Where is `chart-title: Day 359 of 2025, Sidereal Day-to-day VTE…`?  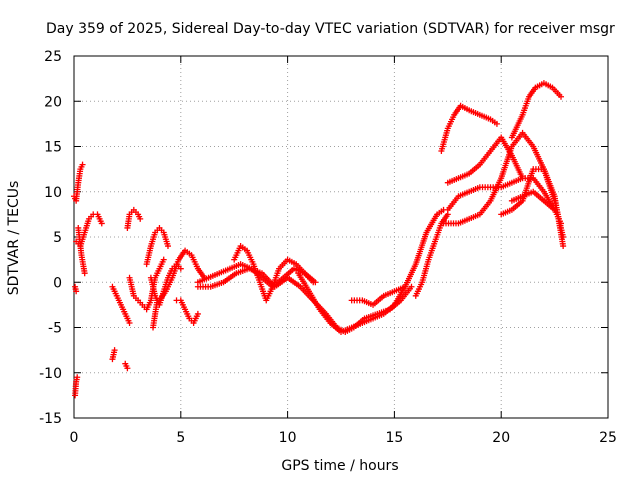
chart-title: Day 359 of 2025, Sidereal Day-to-day VTE… is located at coordinates (330, 29).